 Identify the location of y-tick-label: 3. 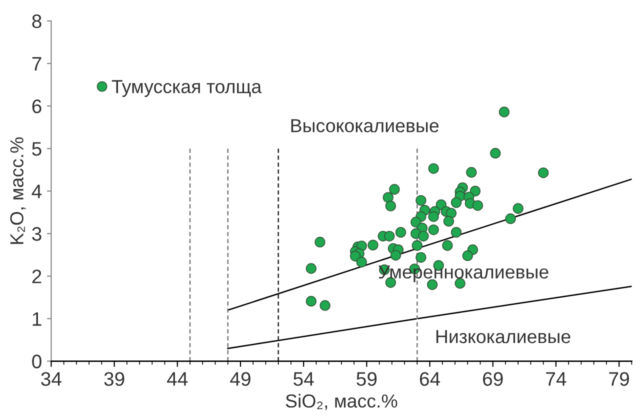
(37, 234).